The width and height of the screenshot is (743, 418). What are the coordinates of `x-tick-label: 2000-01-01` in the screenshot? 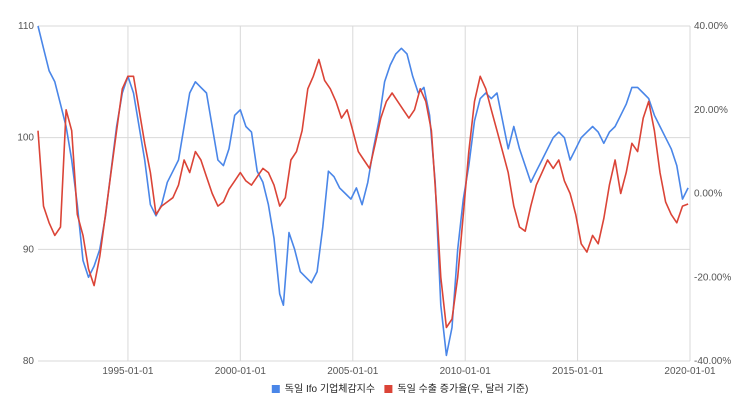 It's located at (241, 371).